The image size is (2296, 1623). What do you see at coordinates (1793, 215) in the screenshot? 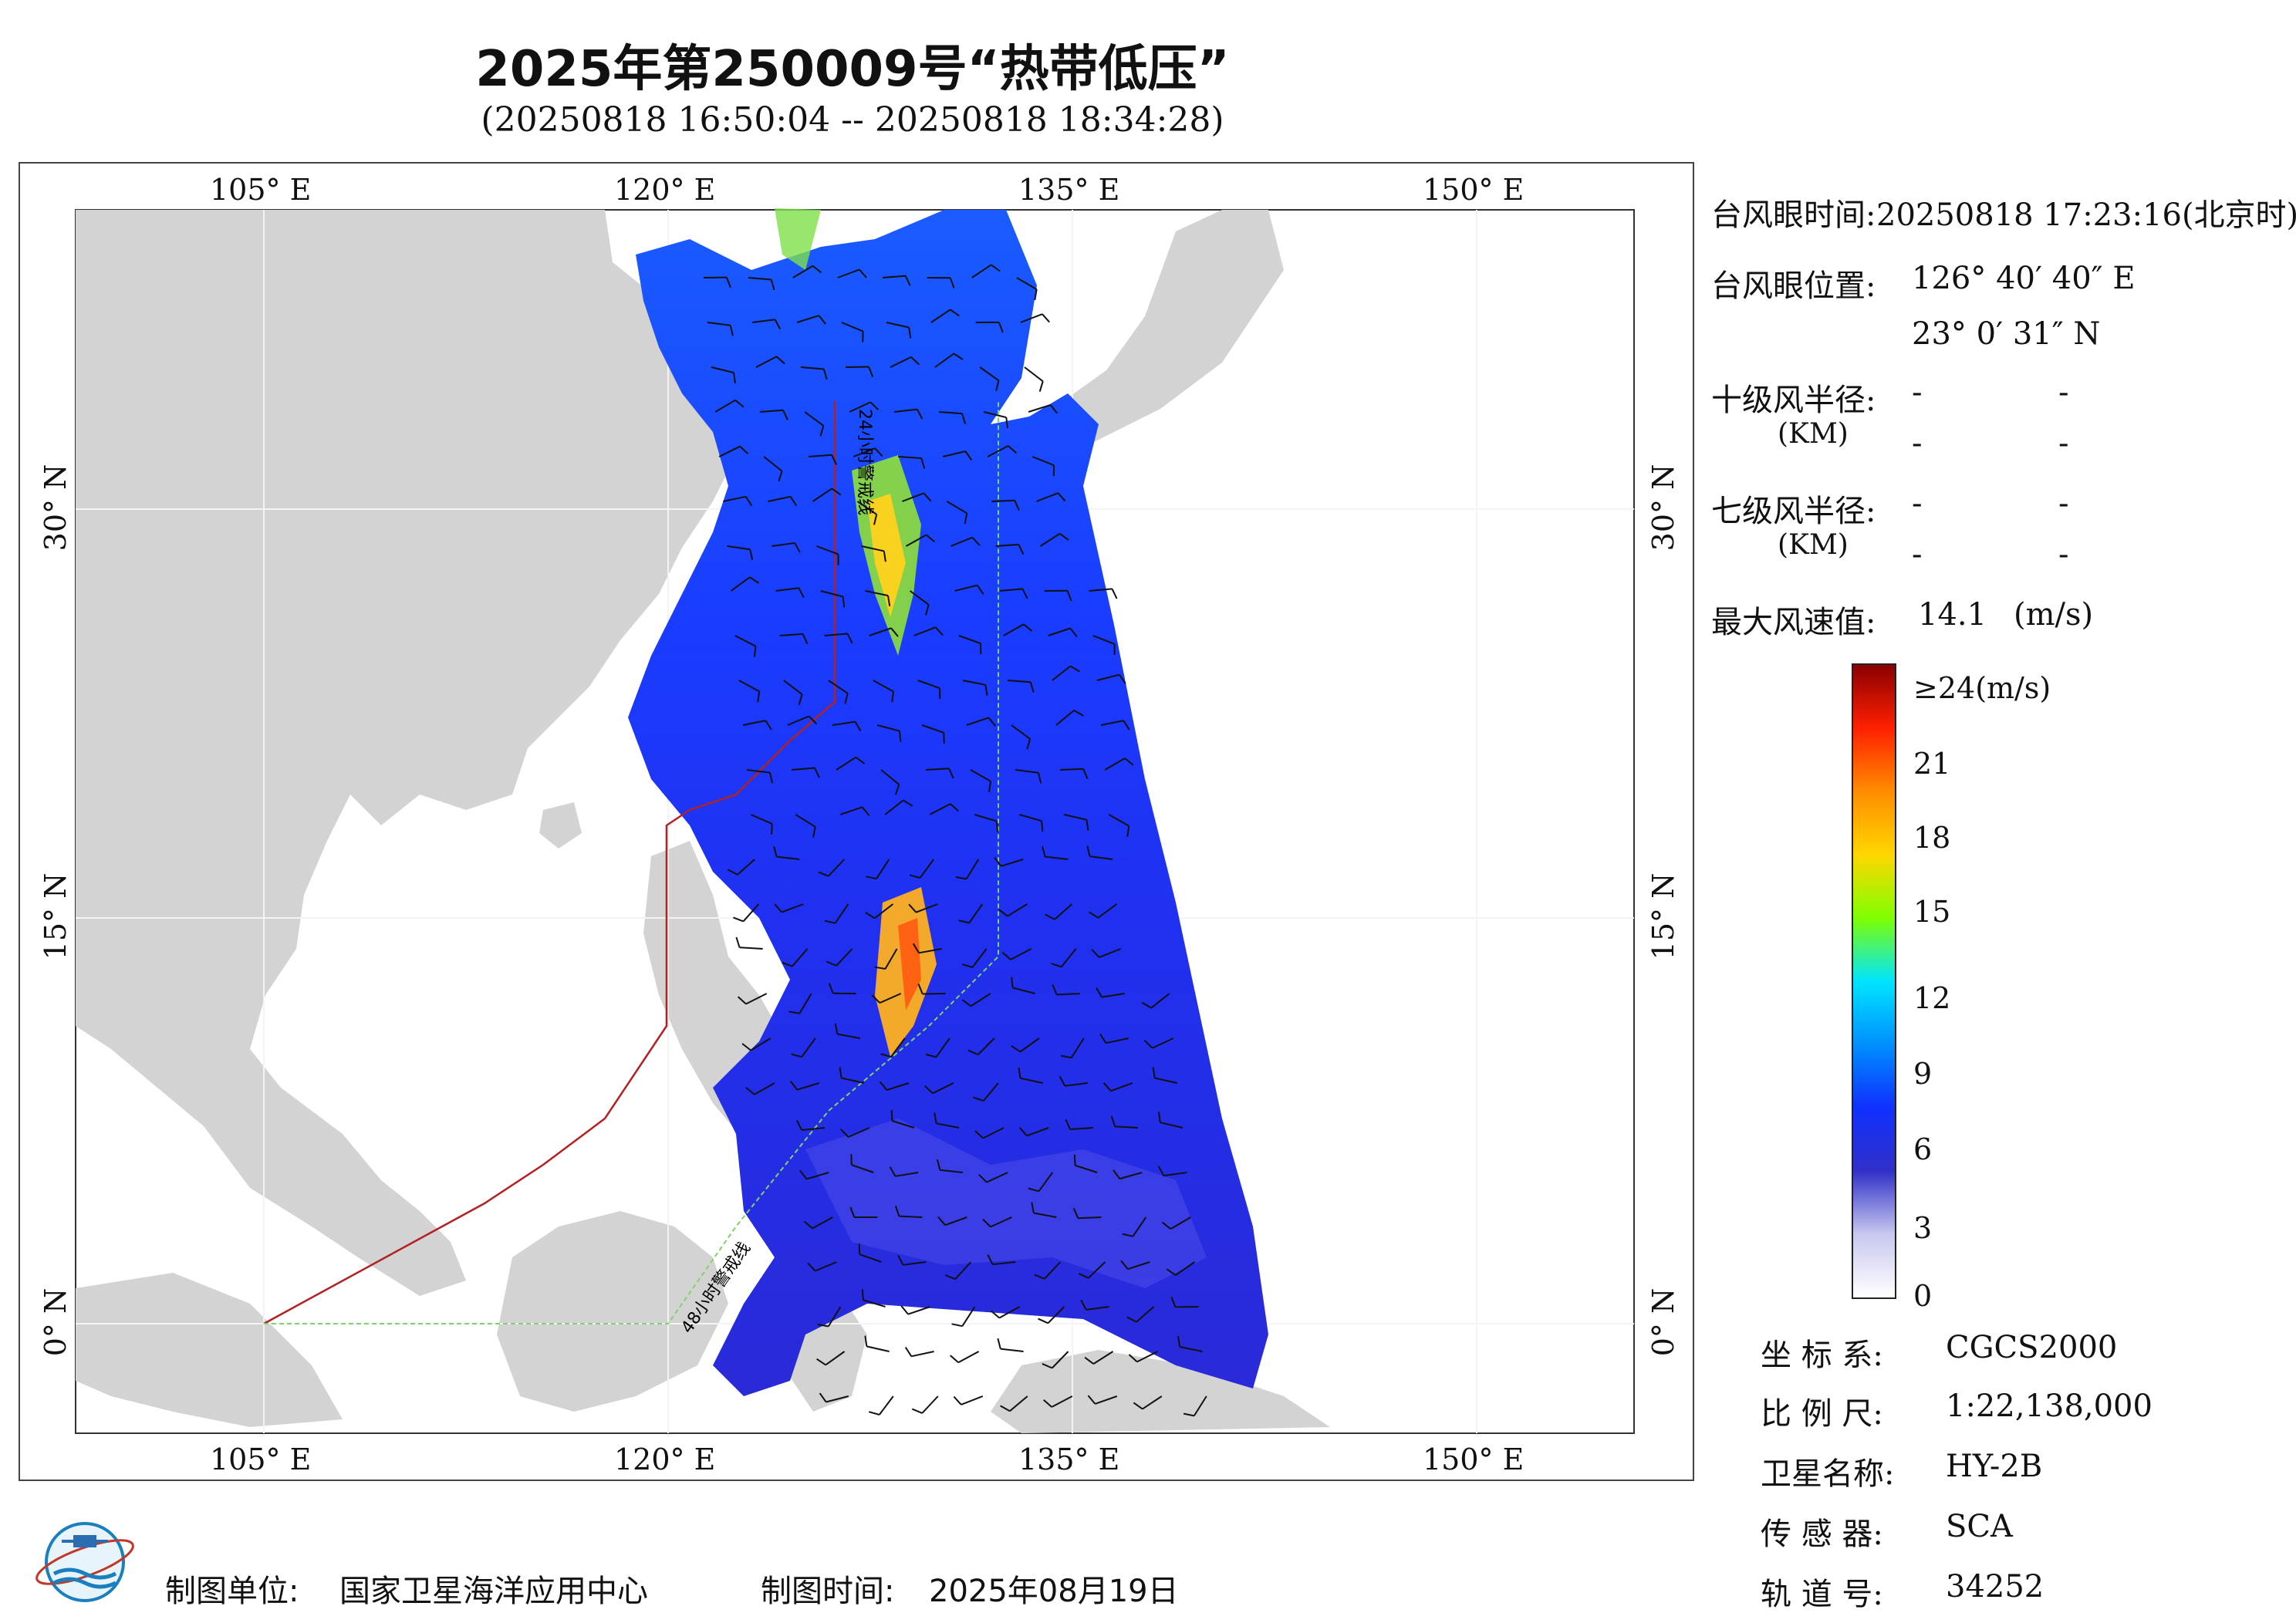
I see `eye-time-label: 台风眼时间:` at bounding box center [1793, 215].